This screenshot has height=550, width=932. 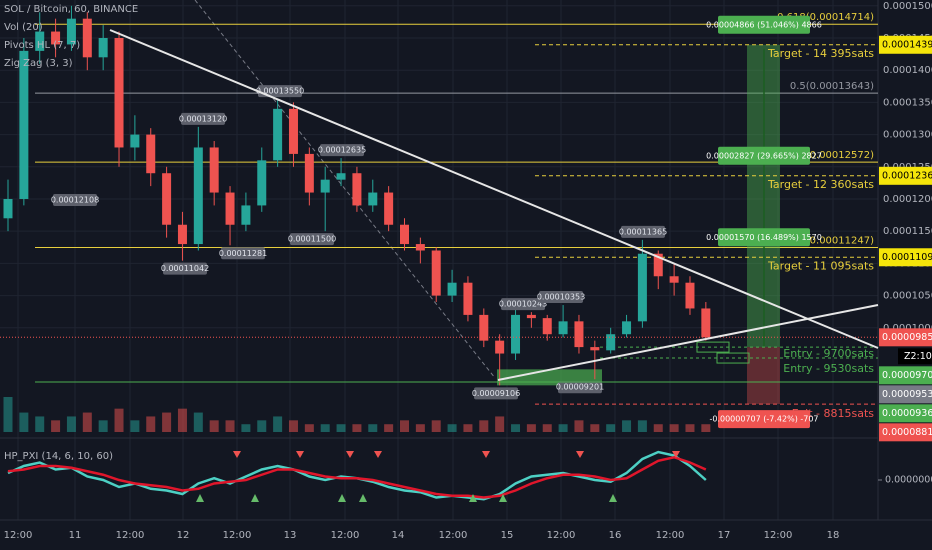 What do you see at coordinates (915, 356) in the screenshot?
I see `countdown-box` at bounding box center [915, 356].